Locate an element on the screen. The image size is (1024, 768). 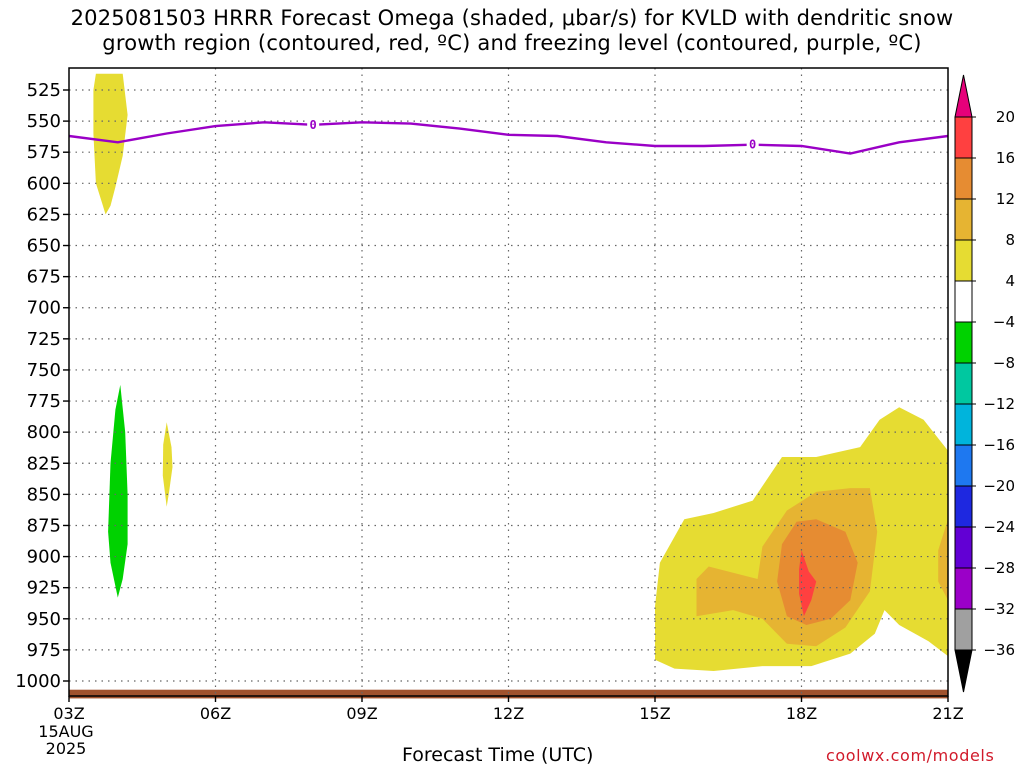
ground-band is located at coordinates (508, 694).